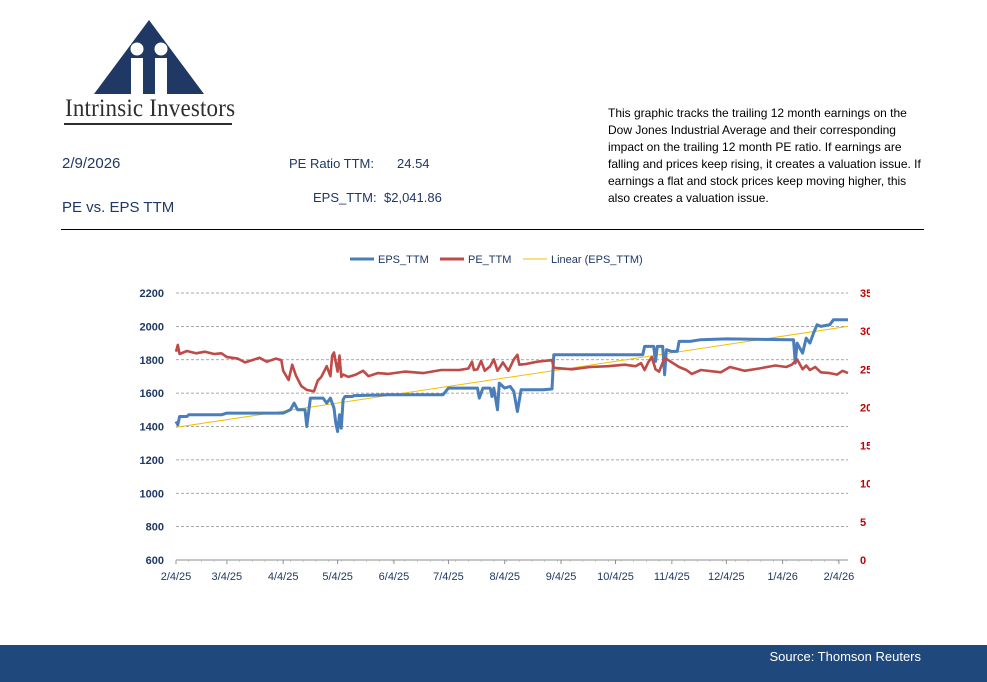 This screenshot has width=987, height=682. Describe the element at coordinates (283, 577) in the screenshot. I see `x-tick-label: 4/4/25` at that location.